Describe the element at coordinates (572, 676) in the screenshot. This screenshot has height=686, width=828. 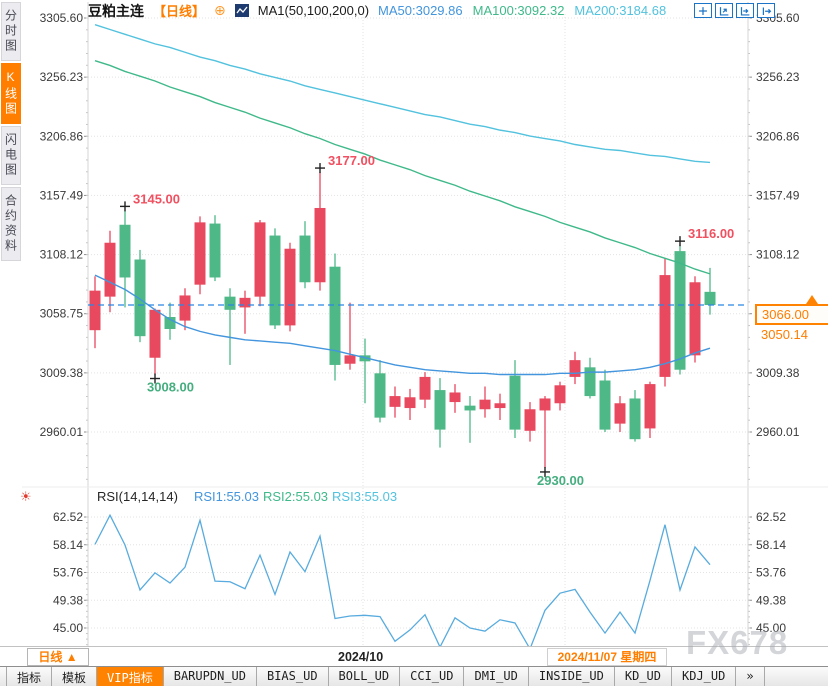
I see `indicator-tab-8: INSIDE_UD` at that location.